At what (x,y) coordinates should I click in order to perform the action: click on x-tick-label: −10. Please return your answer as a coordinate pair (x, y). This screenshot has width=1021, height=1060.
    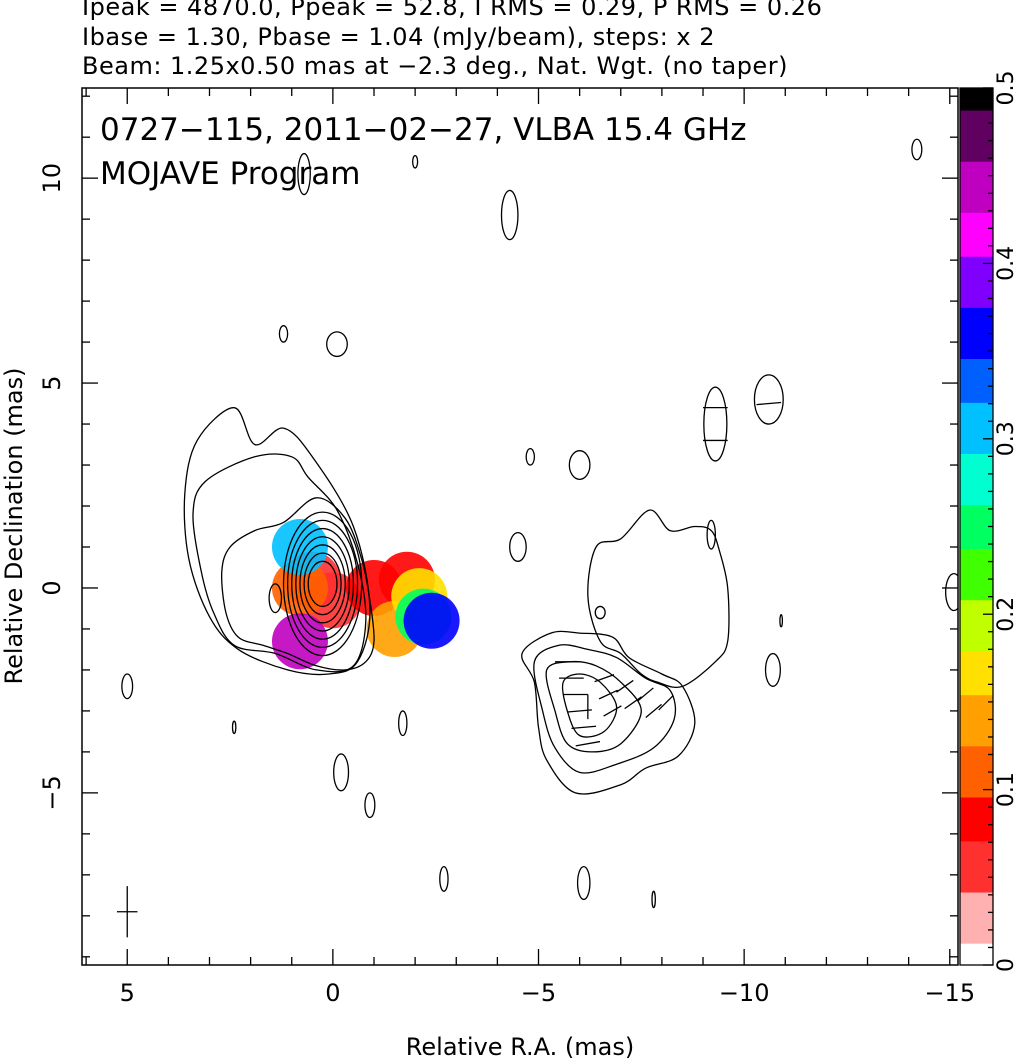
    Looking at the image, I should click on (744, 993).